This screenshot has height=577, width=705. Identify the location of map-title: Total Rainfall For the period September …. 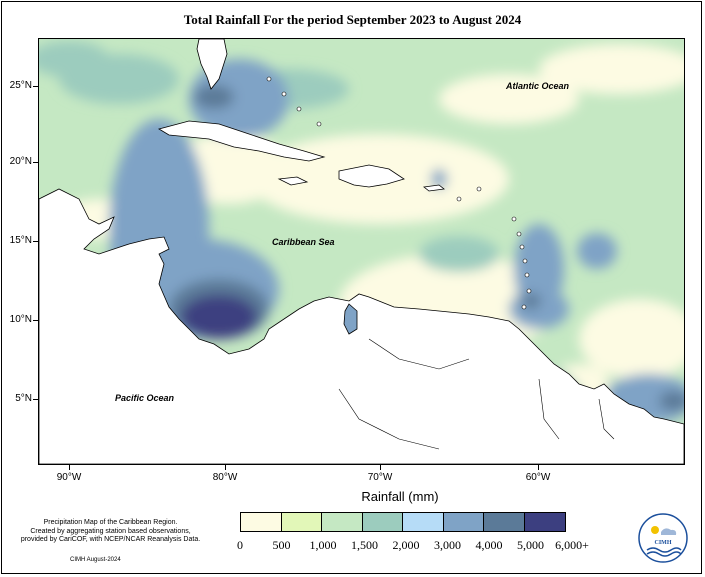
(352, 19).